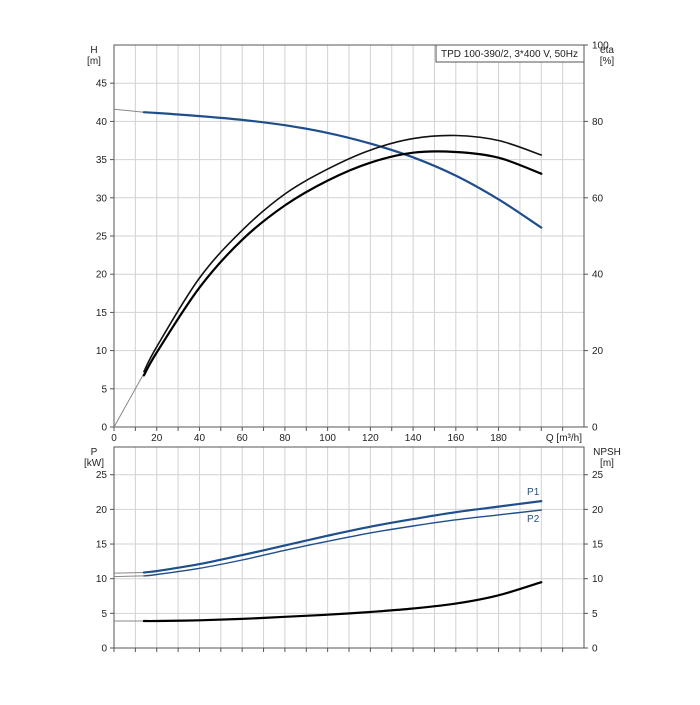  I want to click on x-tick-label: 20, so click(157, 438).